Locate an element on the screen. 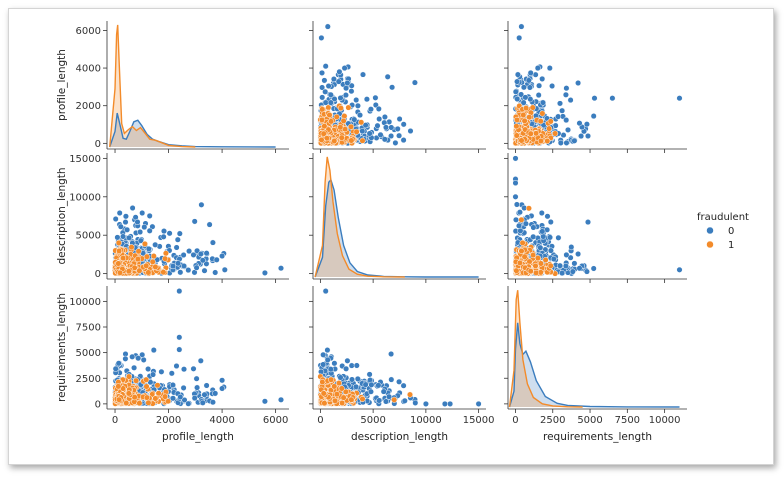 The image size is (784, 477). legend-label-class-0: 0 is located at coordinates (731, 231).